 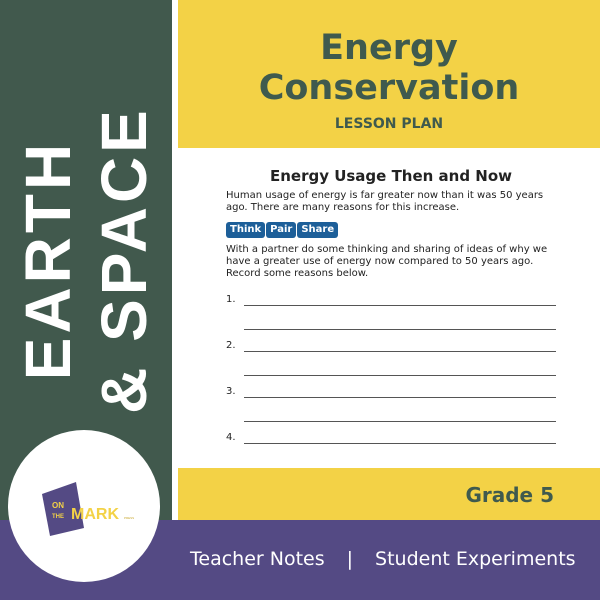 I want to click on subject-line-1: EARTH, so click(x=48, y=260).